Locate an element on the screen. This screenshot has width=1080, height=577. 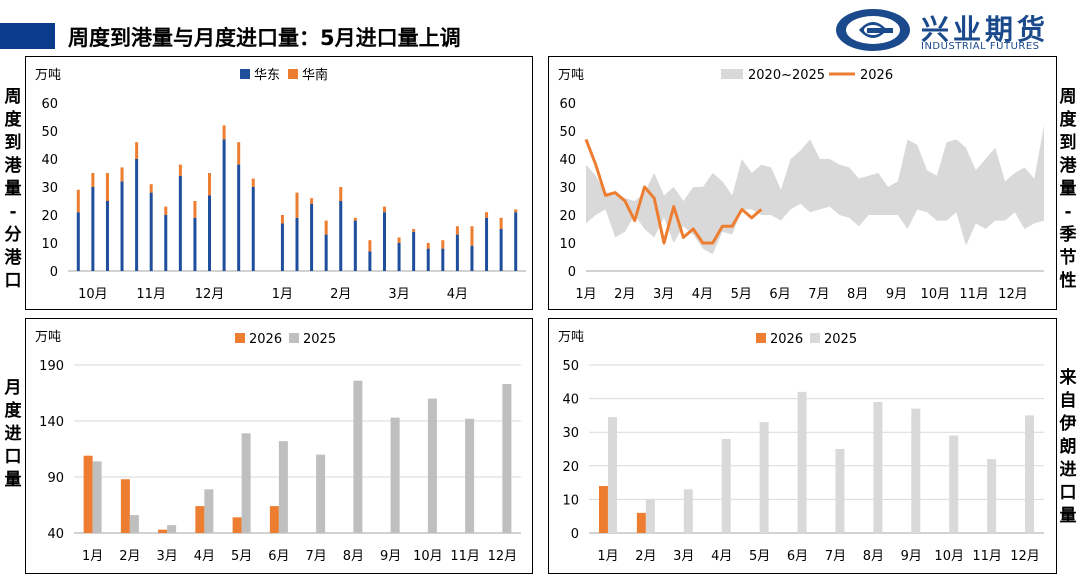
side-label-char: 朗 is located at coordinates (1068, 447).